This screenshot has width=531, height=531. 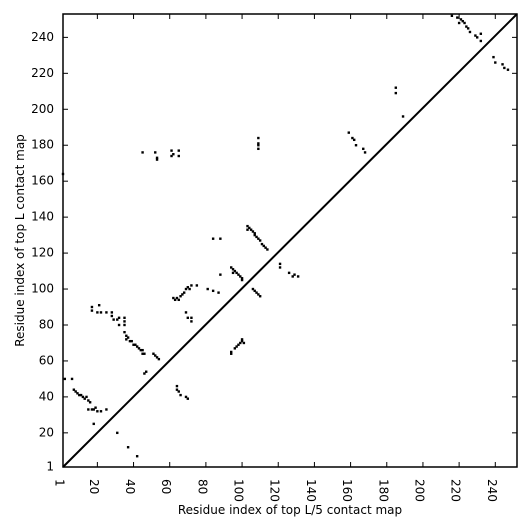 What do you see at coordinates (42, 181) in the screenshot?
I see `y-tick-label: 160` at bounding box center [42, 181].